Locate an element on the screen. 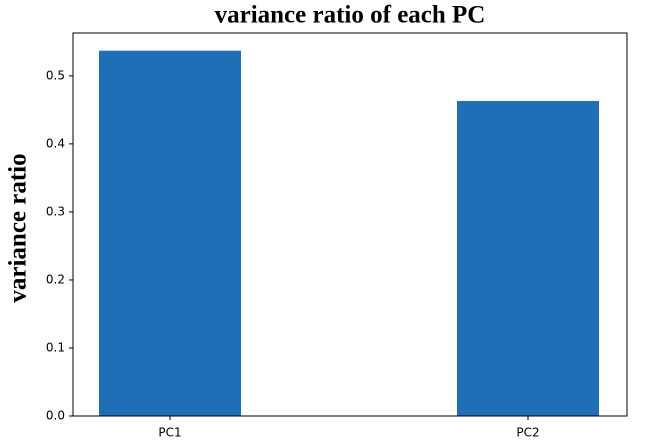 The image size is (645, 447). y-tick-label: 0.4 is located at coordinates (55, 143).